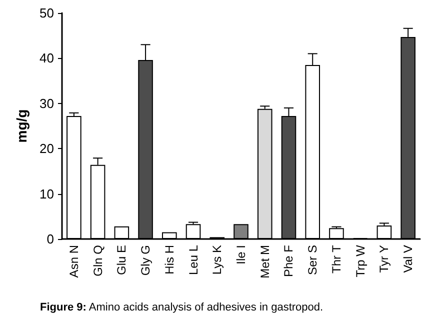  Describe the element at coordinates (313, 260) in the screenshot. I see `x-tick-label: Ser S` at that location.